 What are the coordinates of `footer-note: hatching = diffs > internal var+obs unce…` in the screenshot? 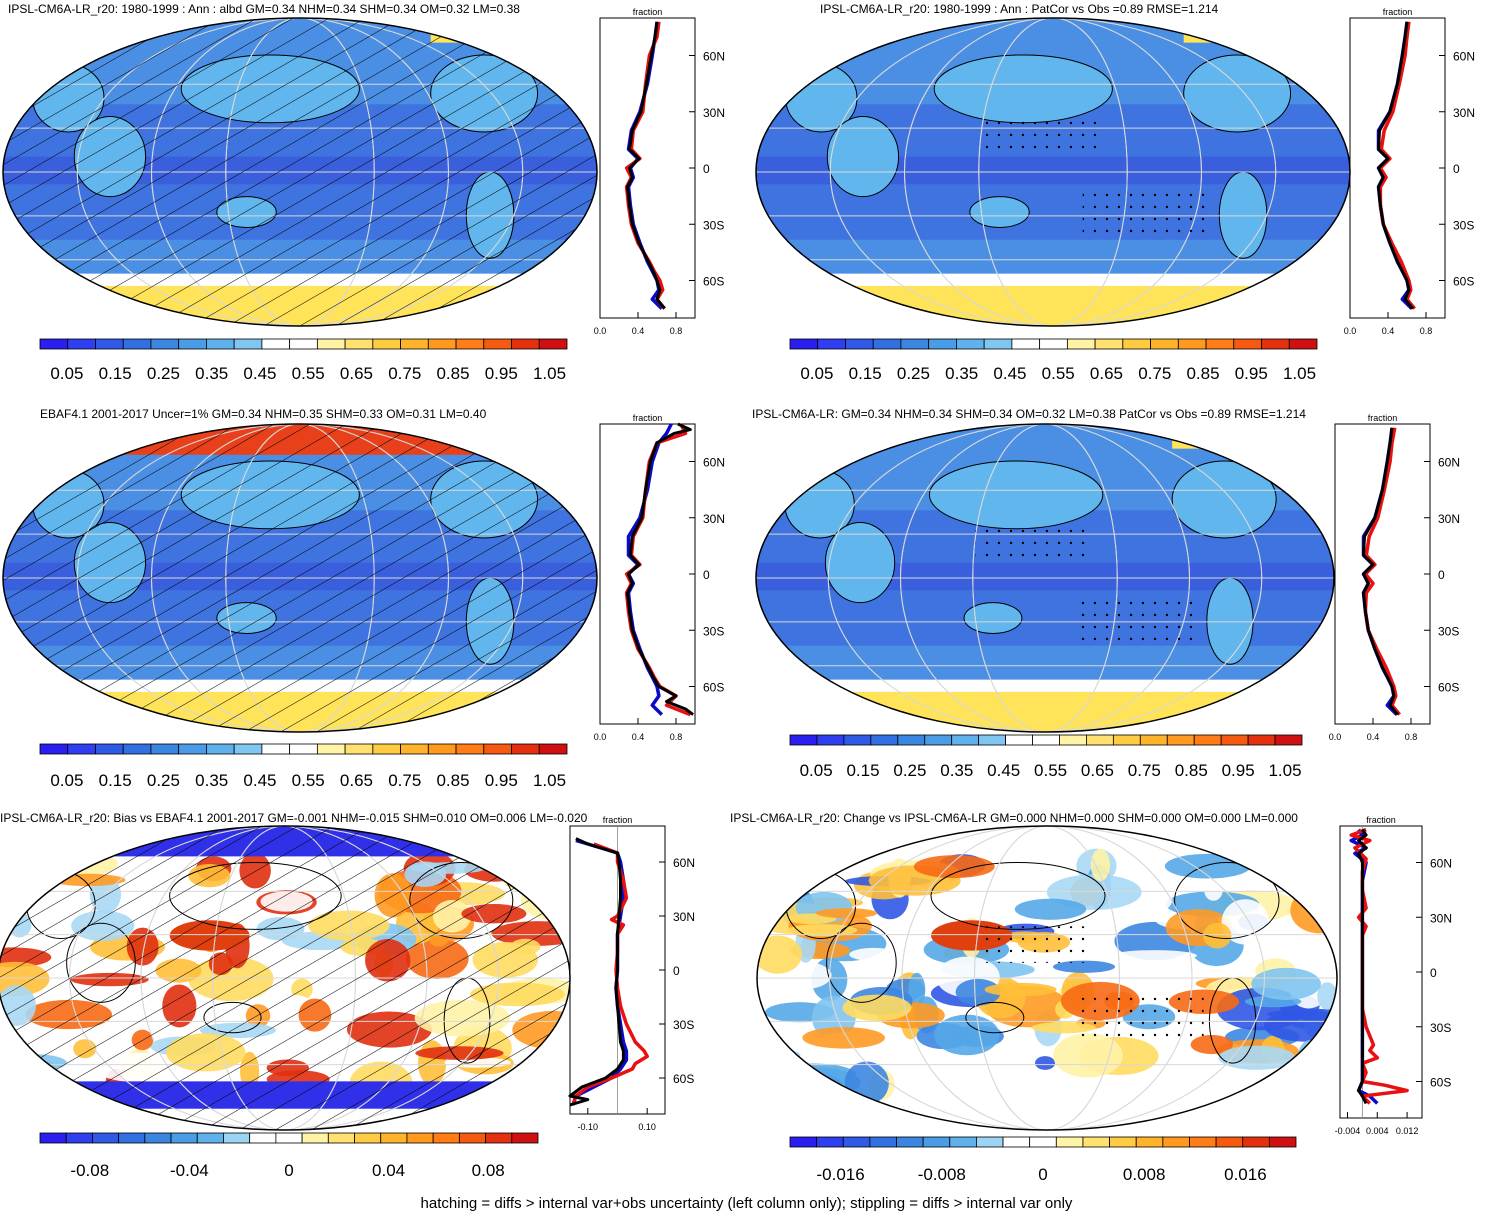 It's located at (746, 1203).